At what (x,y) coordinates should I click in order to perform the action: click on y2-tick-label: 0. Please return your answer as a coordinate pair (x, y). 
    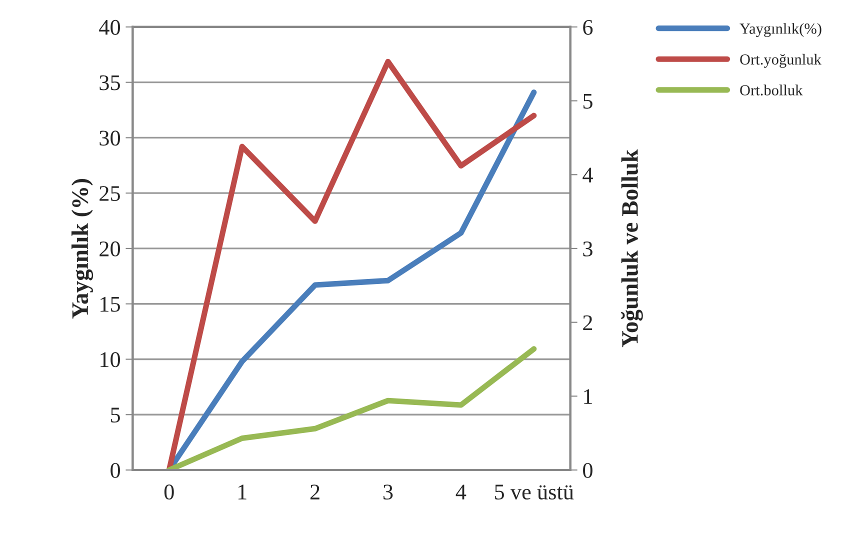
    Looking at the image, I should click on (587, 470).